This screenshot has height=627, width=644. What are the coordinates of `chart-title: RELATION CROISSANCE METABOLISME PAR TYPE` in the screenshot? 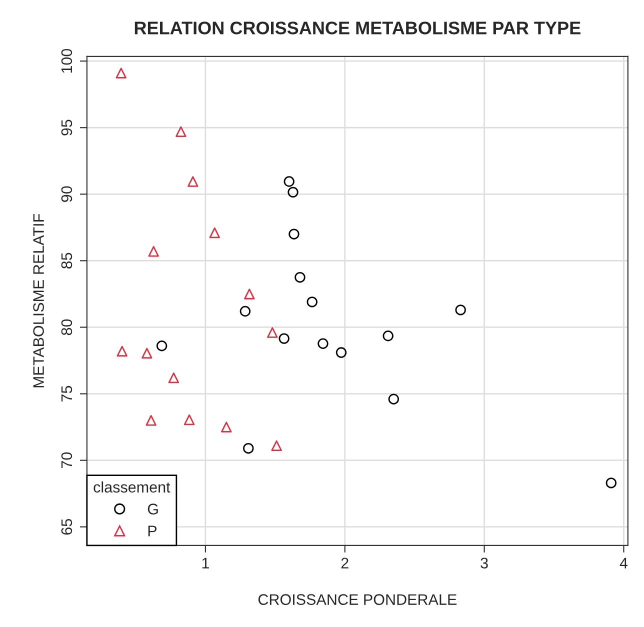 It's located at (357, 28).